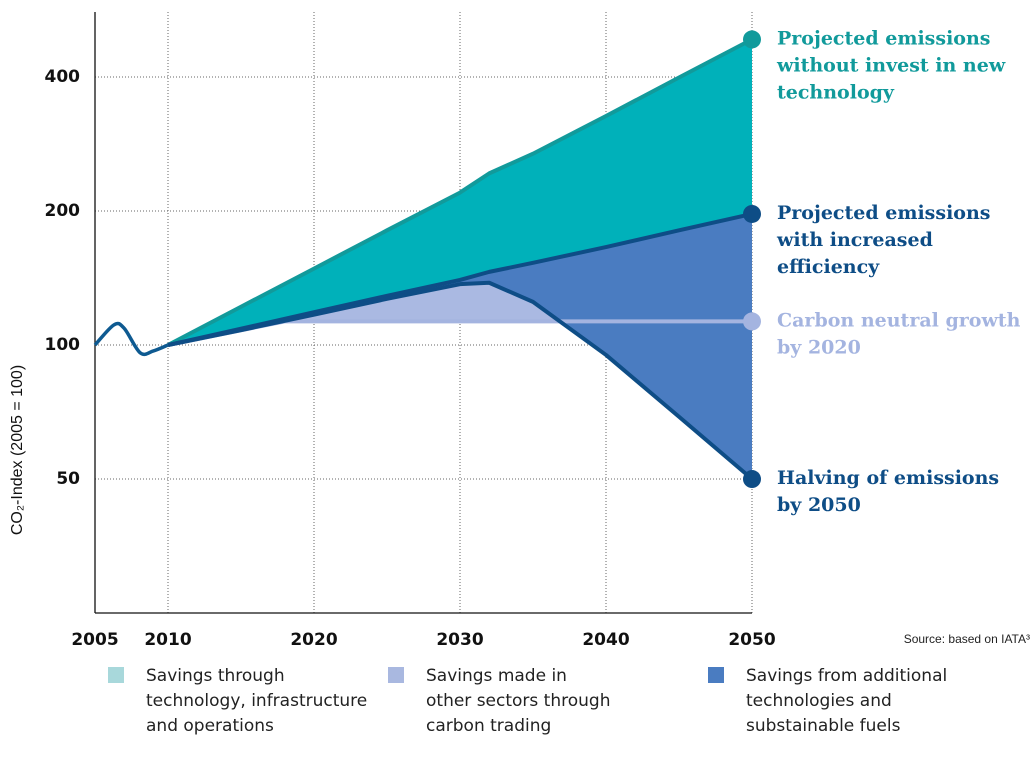 The height and width of the screenshot is (771, 1035). I want to click on y-tick-label: 200, so click(63, 211).